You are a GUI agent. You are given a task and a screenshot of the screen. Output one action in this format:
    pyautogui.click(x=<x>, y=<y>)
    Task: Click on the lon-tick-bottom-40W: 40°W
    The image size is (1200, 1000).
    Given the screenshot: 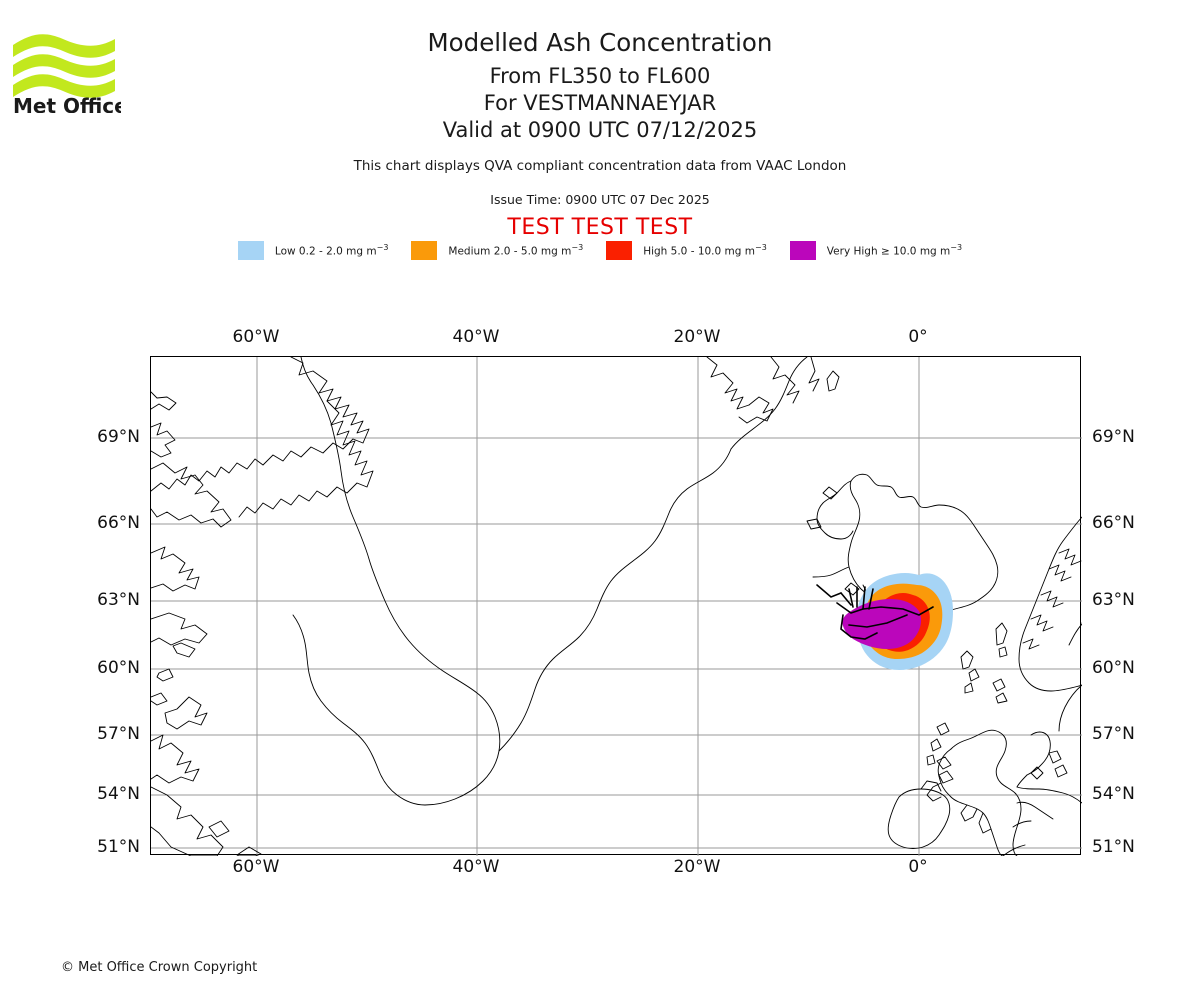 What is the action you would take?
    pyautogui.click(x=476, y=867)
    